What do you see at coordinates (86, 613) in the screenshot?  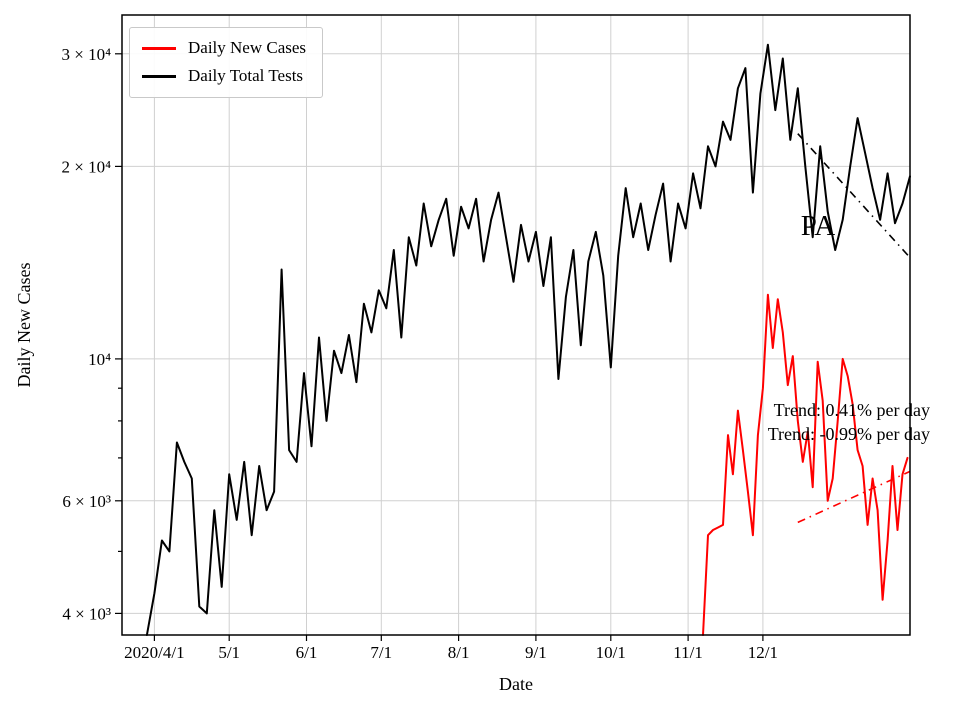 I see `y-tick-label: 4 × 10³` at bounding box center [86, 613].